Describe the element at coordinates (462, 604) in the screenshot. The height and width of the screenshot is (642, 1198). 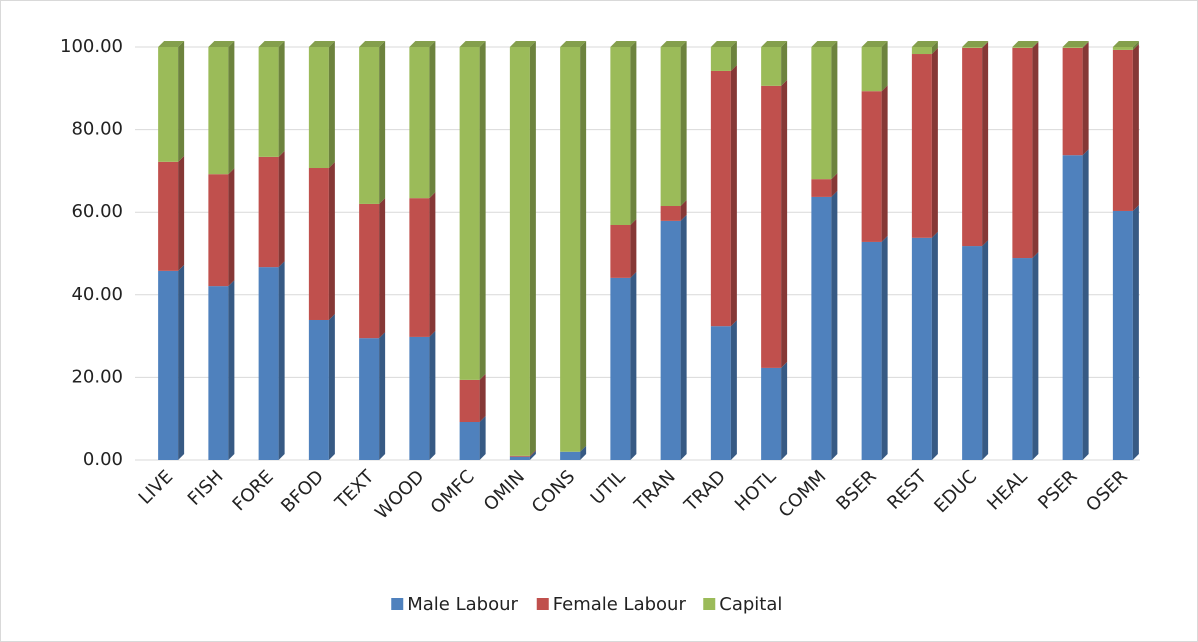
I see `legend-label: Male Labour` at that location.